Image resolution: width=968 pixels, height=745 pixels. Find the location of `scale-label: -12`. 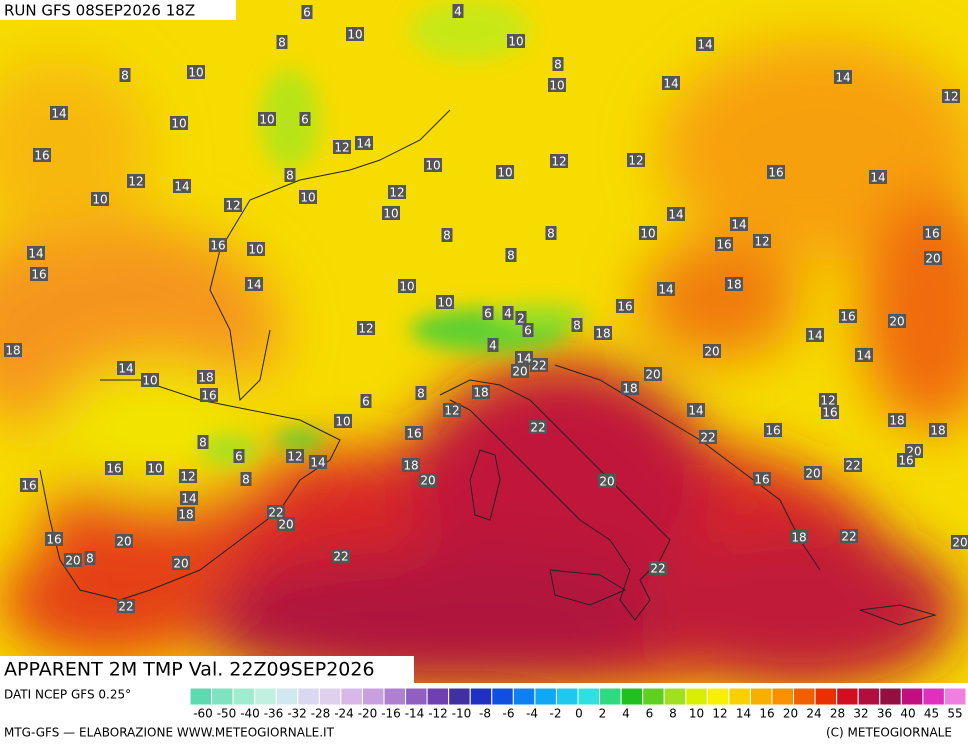

scale-label: -12 is located at coordinates (438, 714).